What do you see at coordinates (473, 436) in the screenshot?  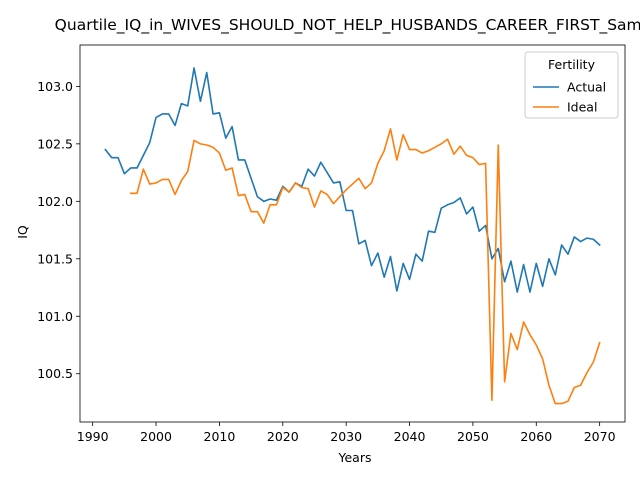 I see `x-tick-label: 2050` at bounding box center [473, 436].